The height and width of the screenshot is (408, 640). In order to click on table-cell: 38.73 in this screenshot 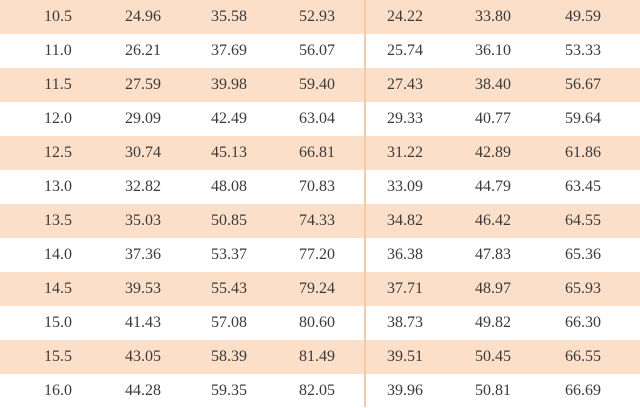, I will do `click(405, 322)`.